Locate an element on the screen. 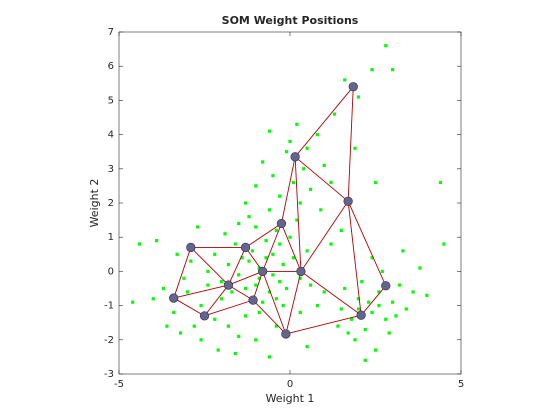  y-tick-label: 7 is located at coordinates (111, 32).